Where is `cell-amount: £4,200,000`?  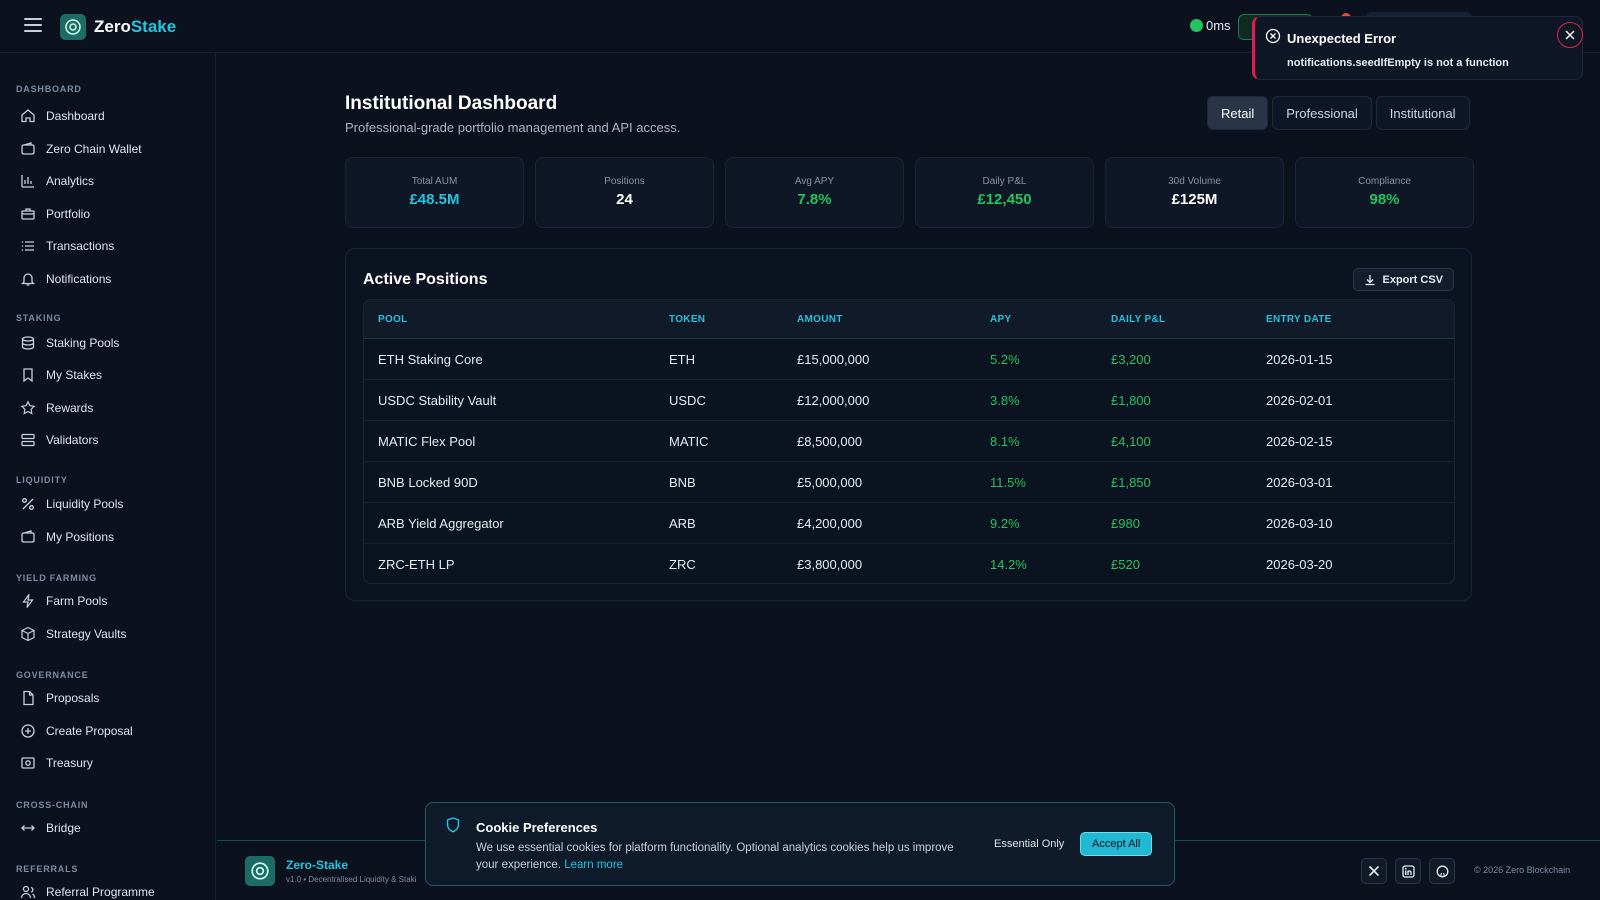 cell-amount: £4,200,000 is located at coordinates (830, 523).